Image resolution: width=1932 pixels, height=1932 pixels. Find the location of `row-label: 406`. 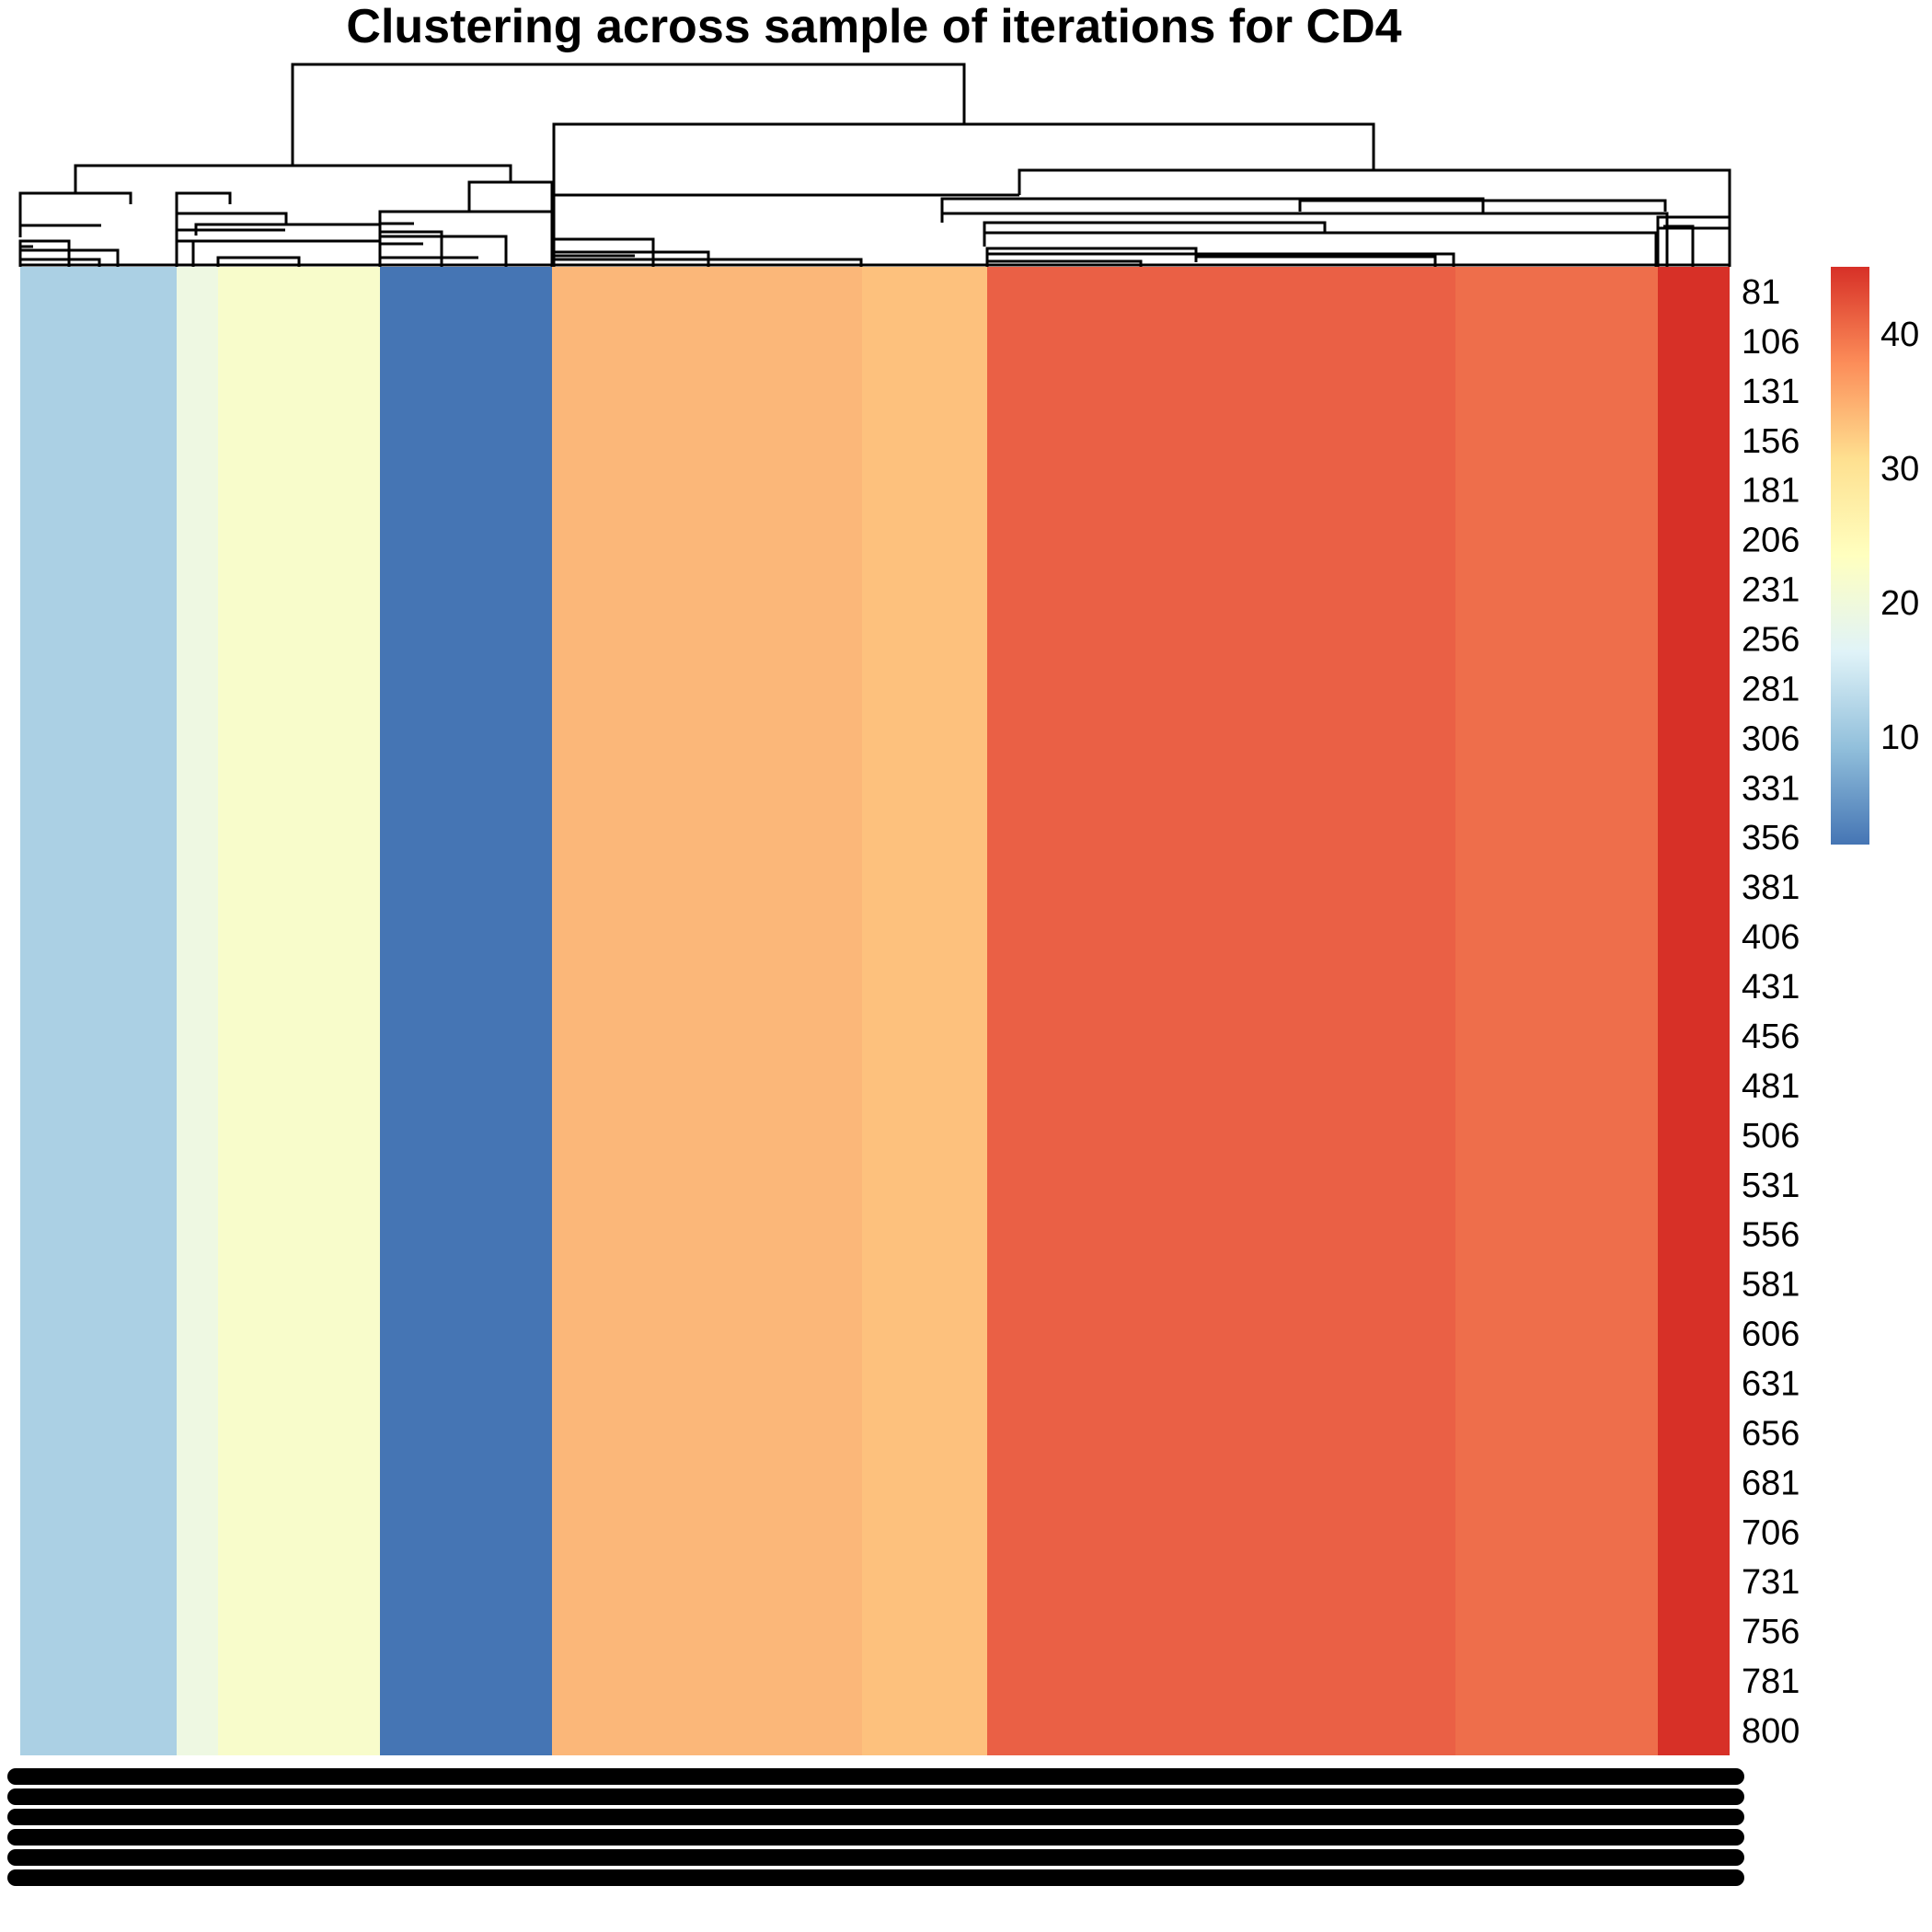

row-label: 406 is located at coordinates (1771, 937).